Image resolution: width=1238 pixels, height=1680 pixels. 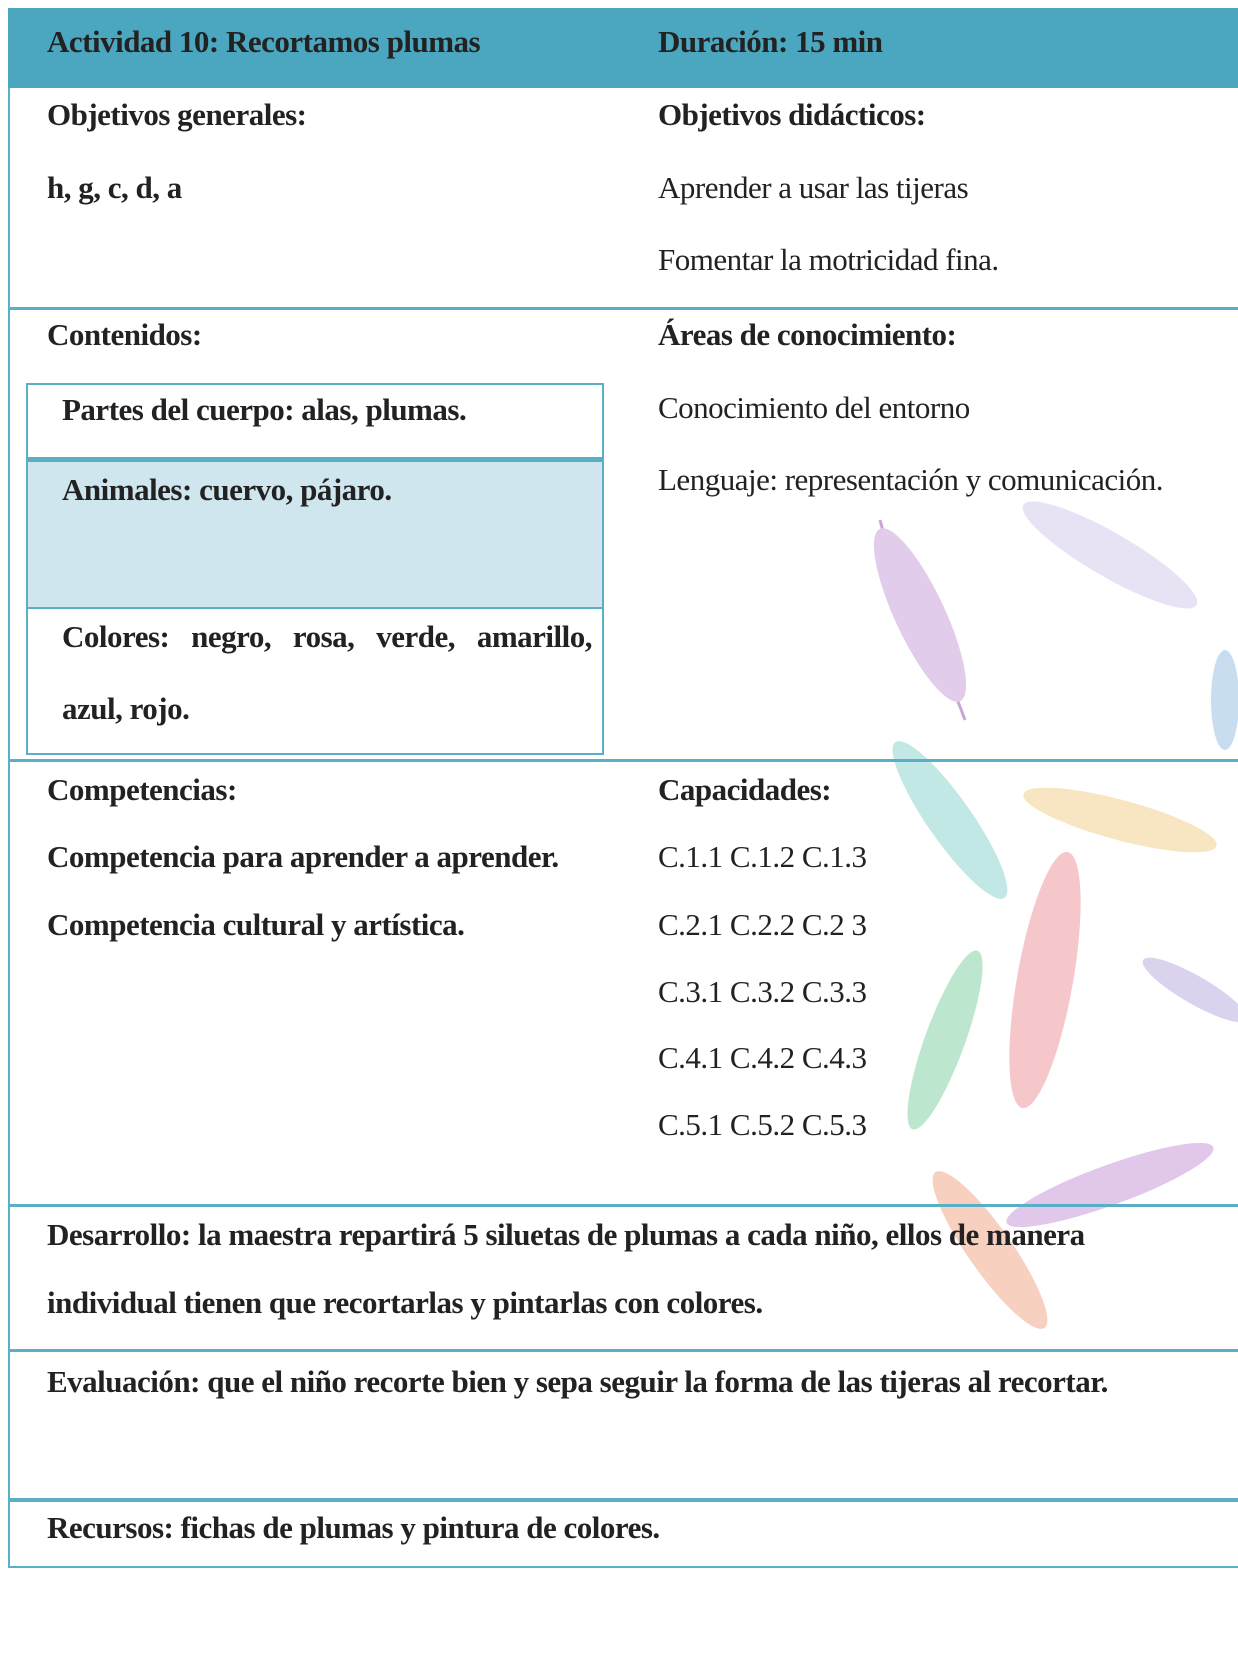 I want to click on left-border, so click(x=9, y=828).